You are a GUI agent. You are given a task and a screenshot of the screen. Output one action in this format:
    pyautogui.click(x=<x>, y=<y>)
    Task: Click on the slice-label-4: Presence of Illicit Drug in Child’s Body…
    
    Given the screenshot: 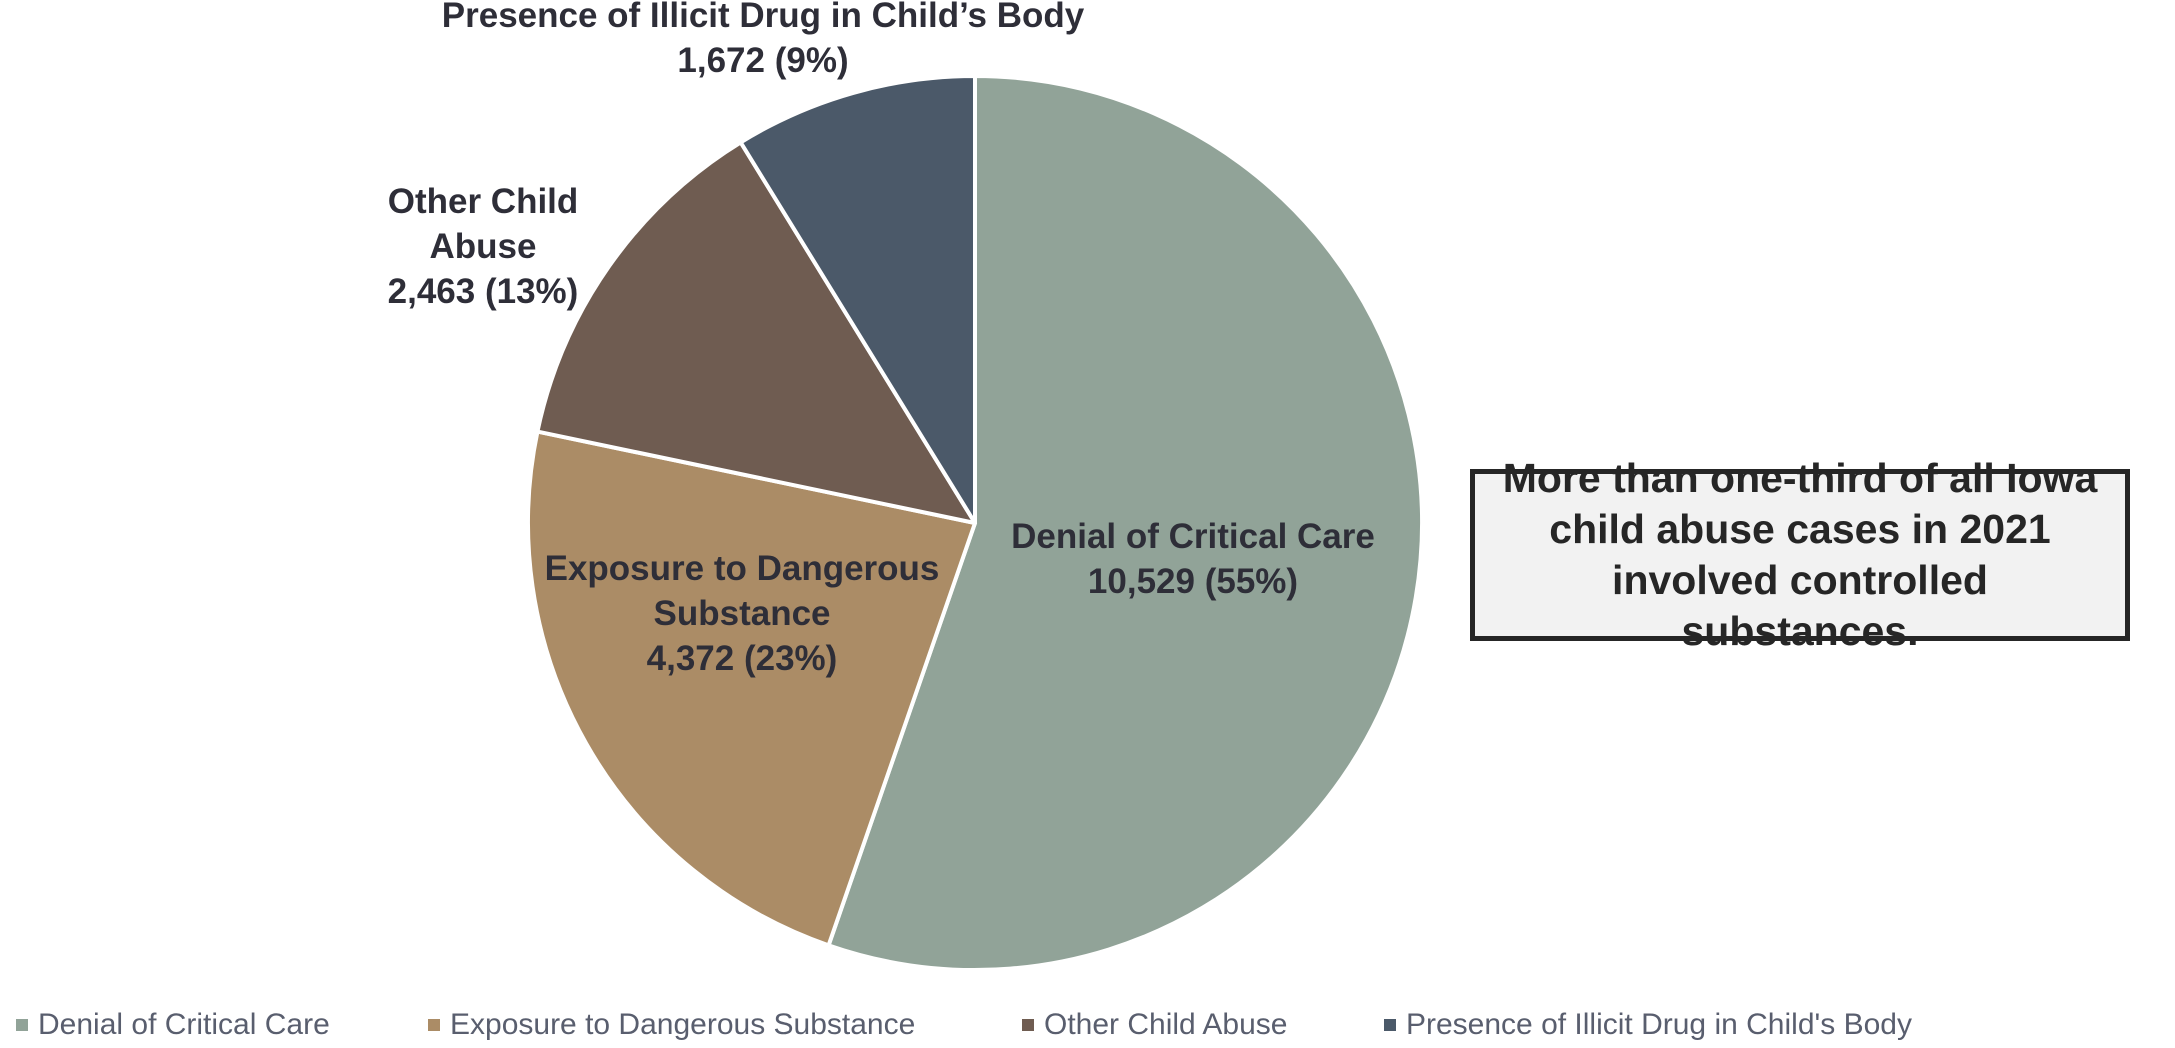 What is the action you would take?
    pyautogui.click(x=763, y=40)
    